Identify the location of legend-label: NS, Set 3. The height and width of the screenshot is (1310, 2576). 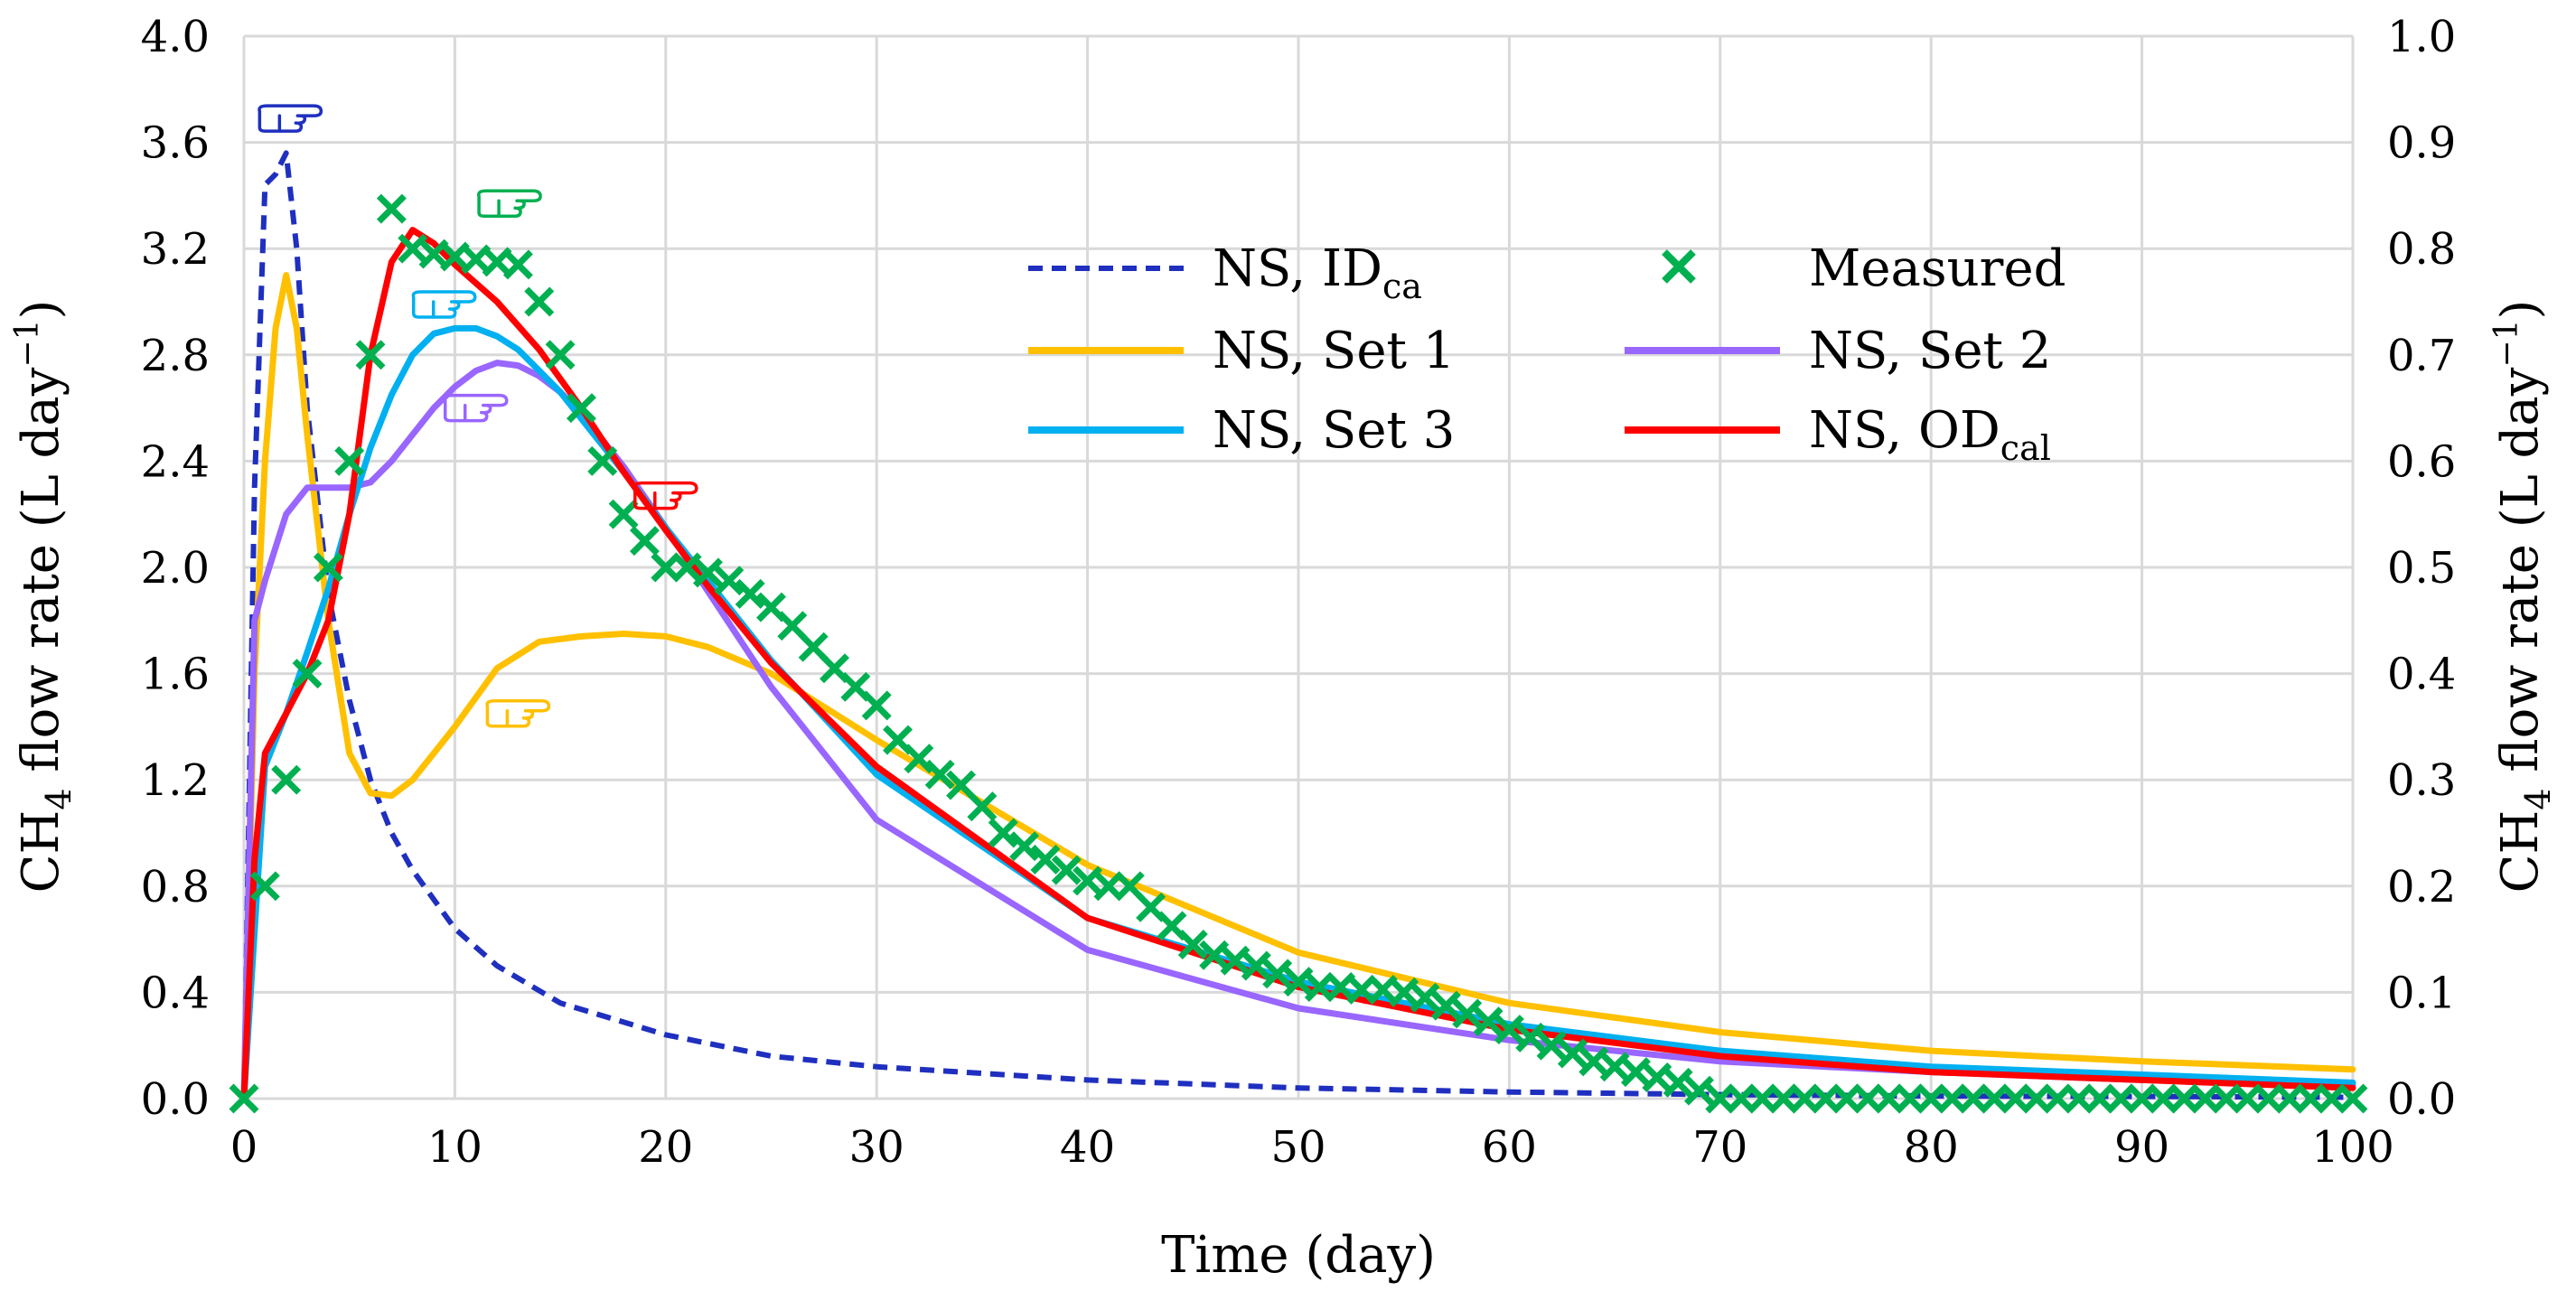
(1334, 430).